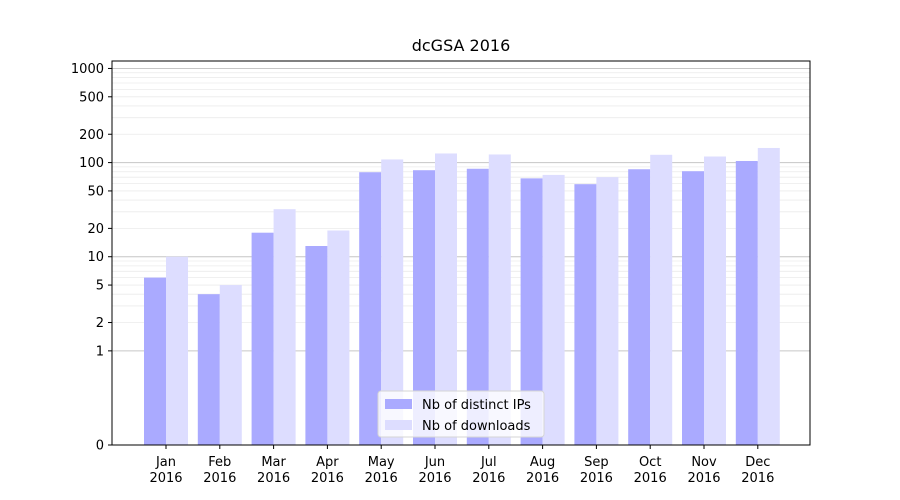  What do you see at coordinates (95, 257) in the screenshot?
I see `y-tick-label: 10` at bounding box center [95, 257].